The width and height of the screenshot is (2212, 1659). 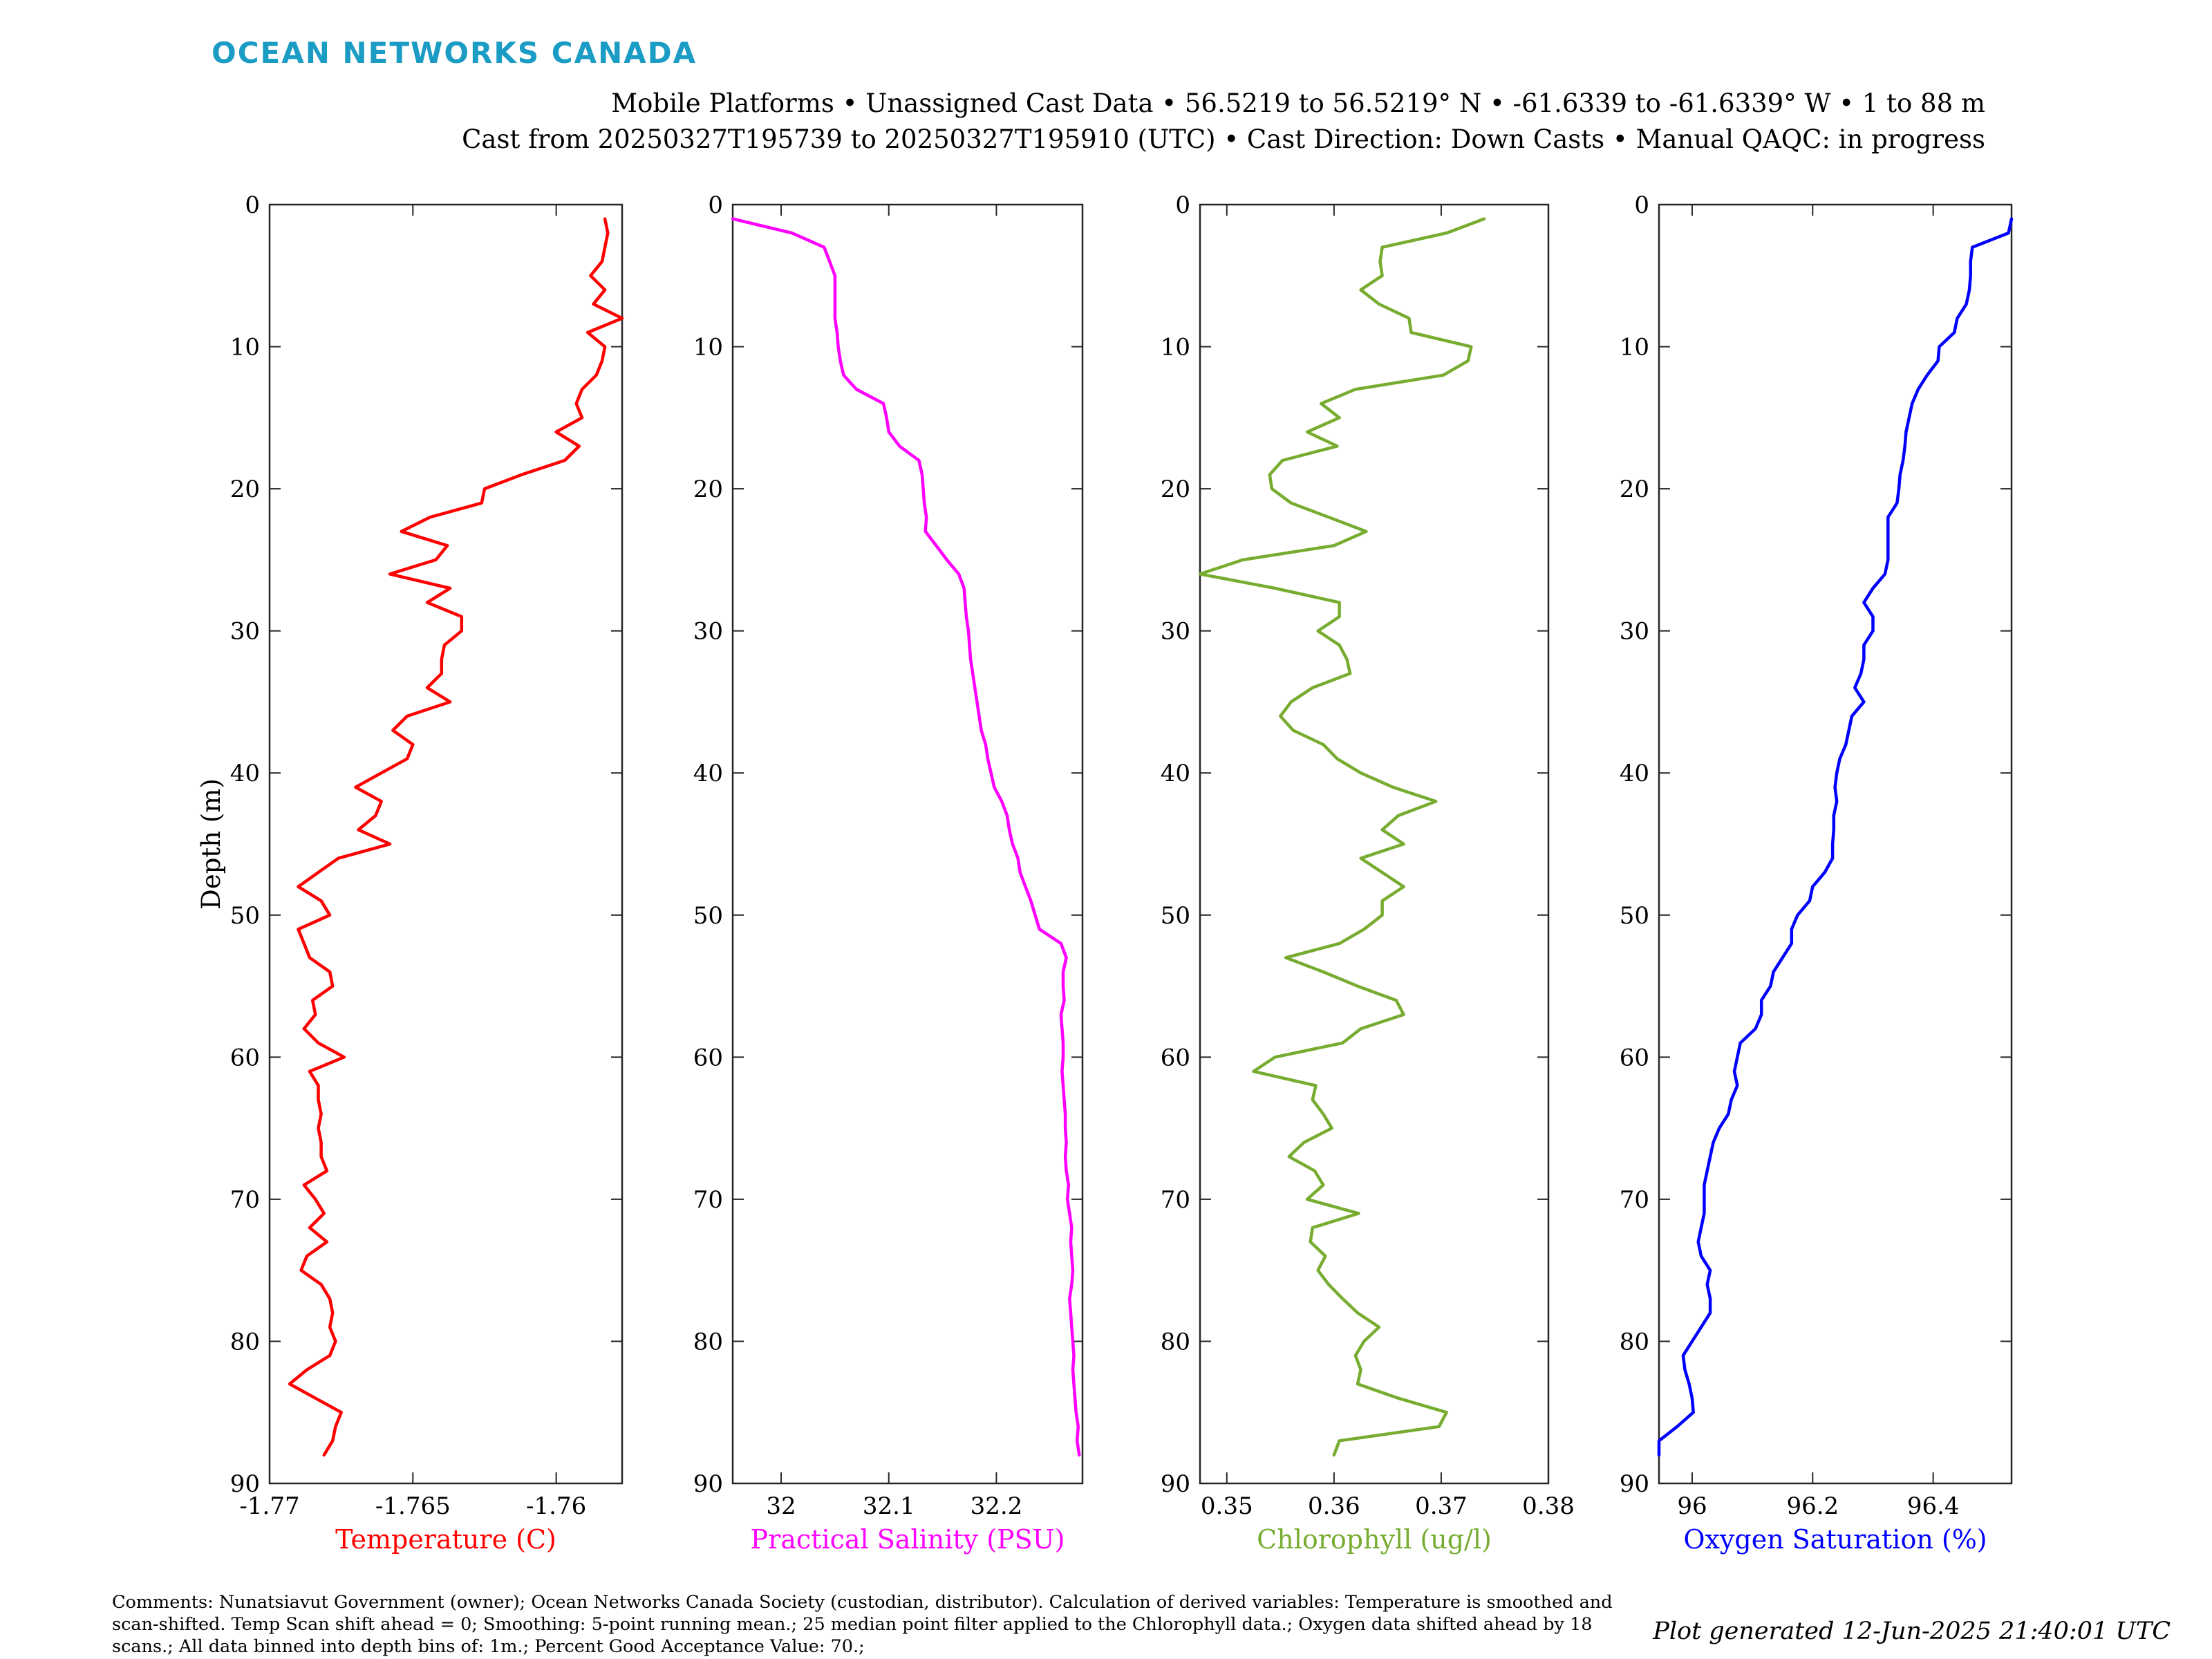 I want to click on x-tick-label: 0.37, so click(x=1441, y=1506).